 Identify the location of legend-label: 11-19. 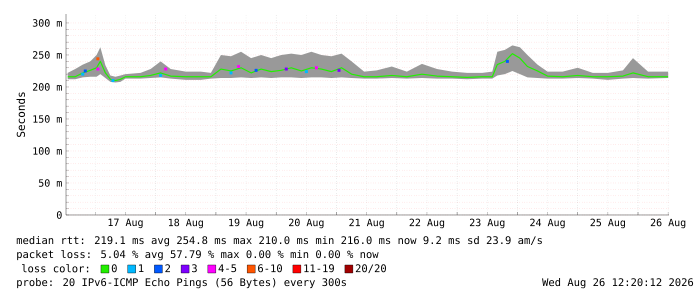
(319, 268).